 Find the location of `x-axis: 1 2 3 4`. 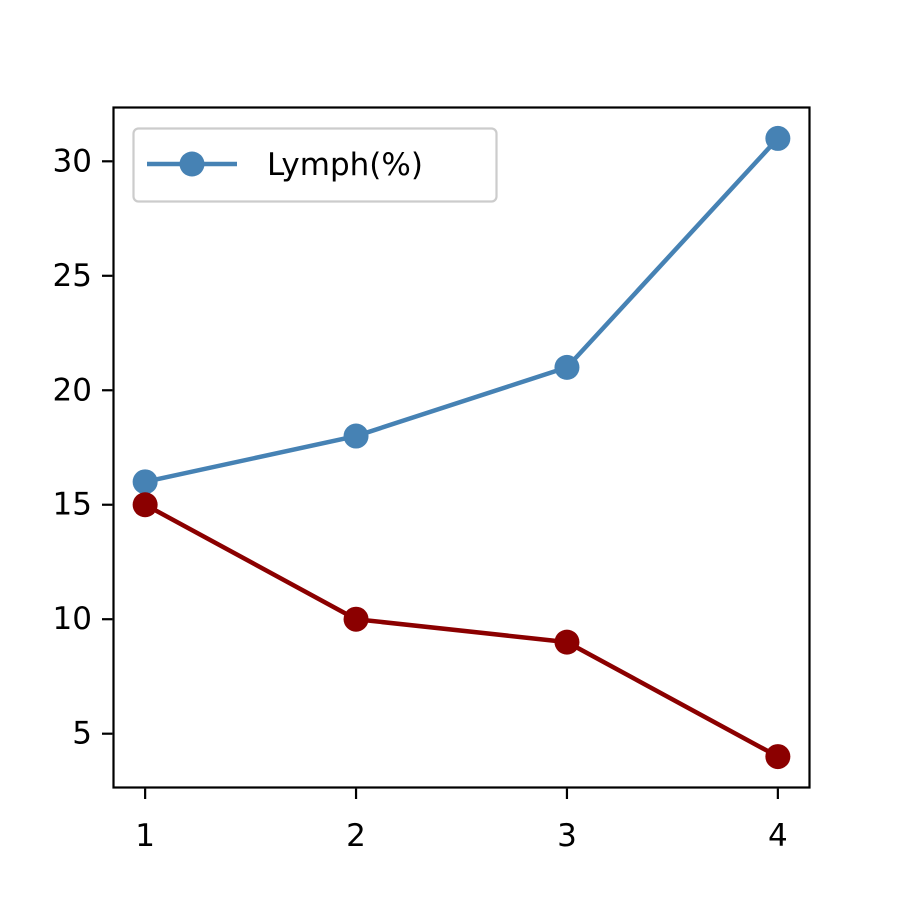

x-axis: 1 2 3 4 is located at coordinates (461, 821).